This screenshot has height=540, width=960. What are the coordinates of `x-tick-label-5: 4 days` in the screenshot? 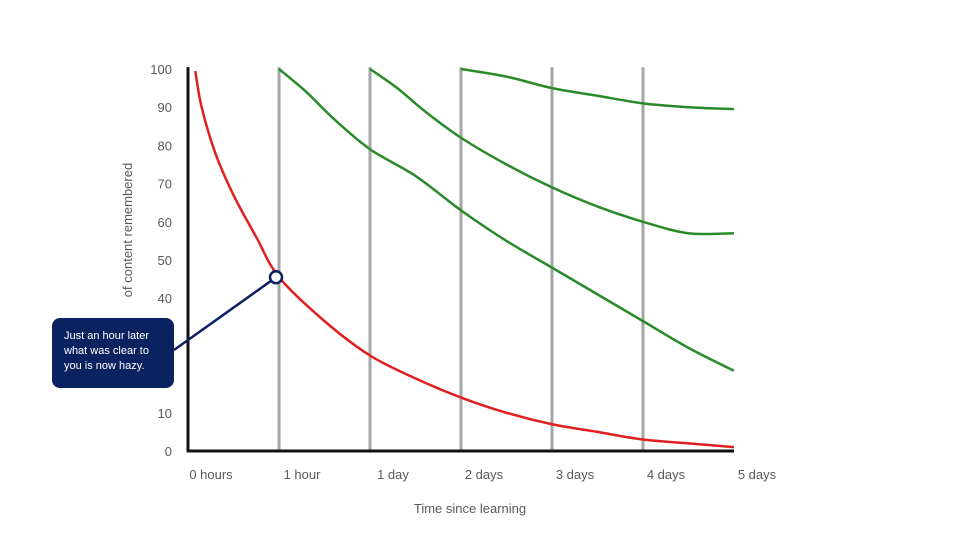 It's located at (666, 474).